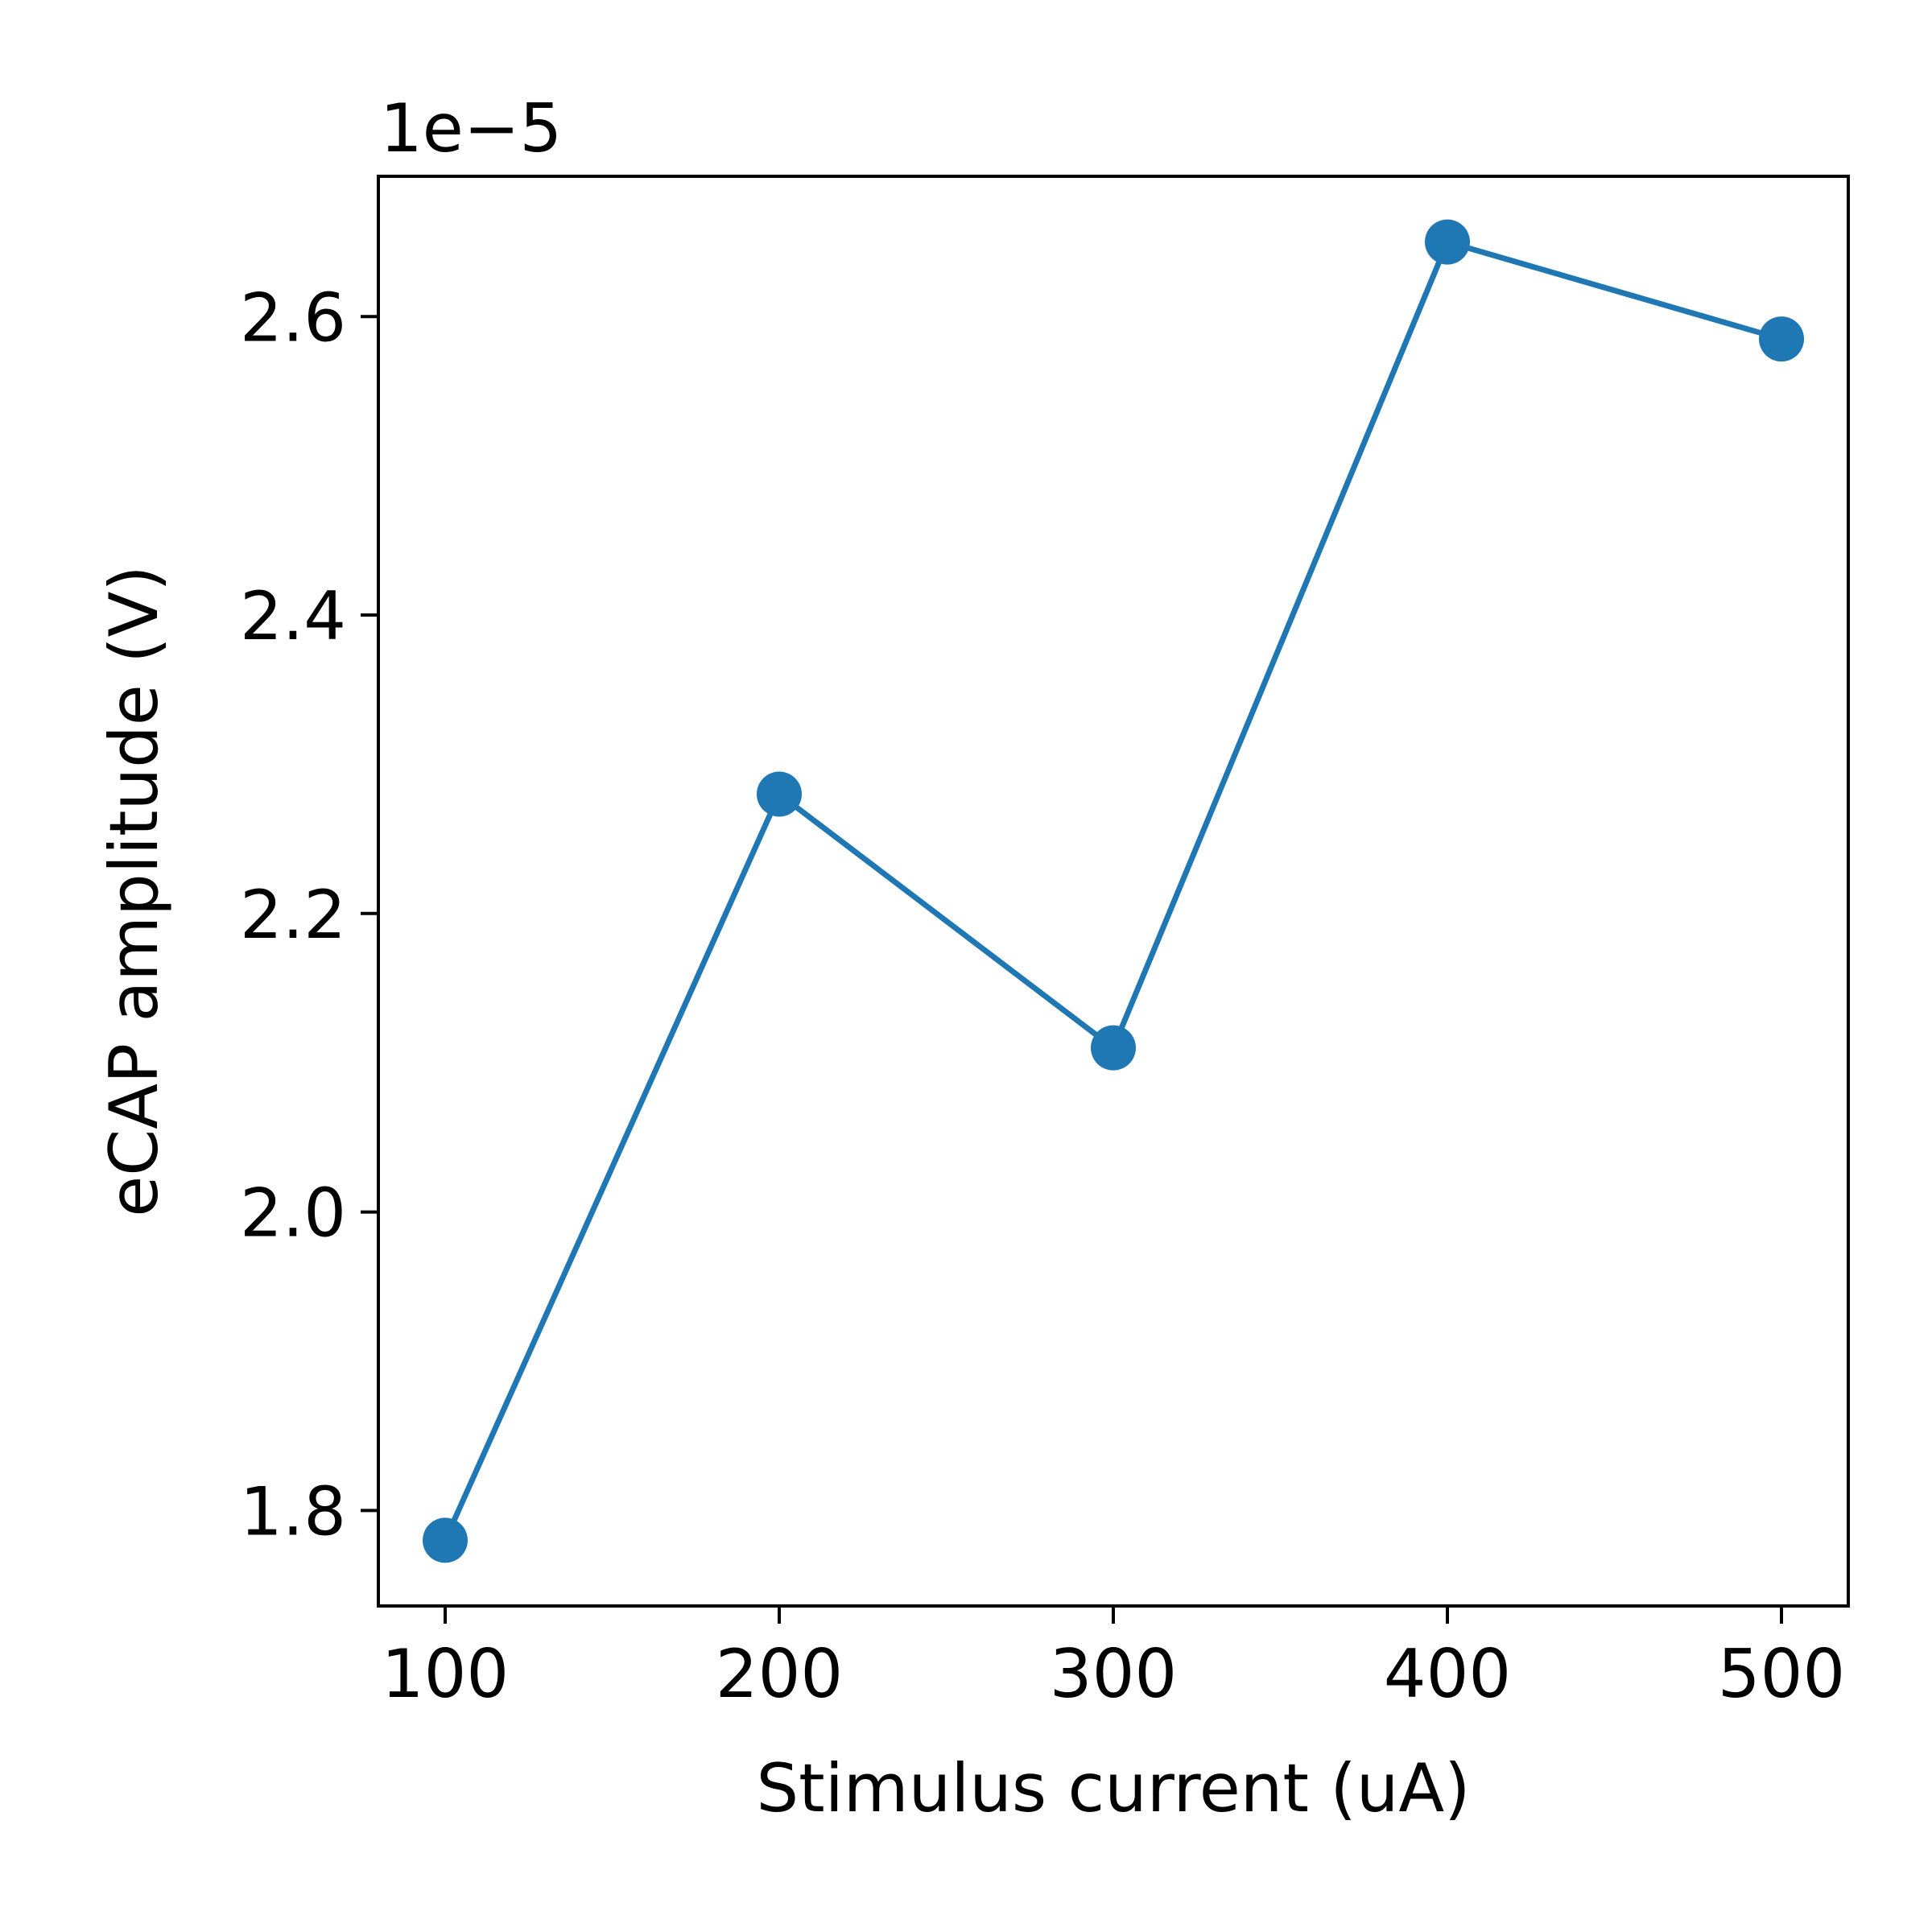 Image resolution: width=1932 pixels, height=1932 pixels. Describe the element at coordinates (293, 318) in the screenshot. I see `y-tick-label: 2.6` at that location.